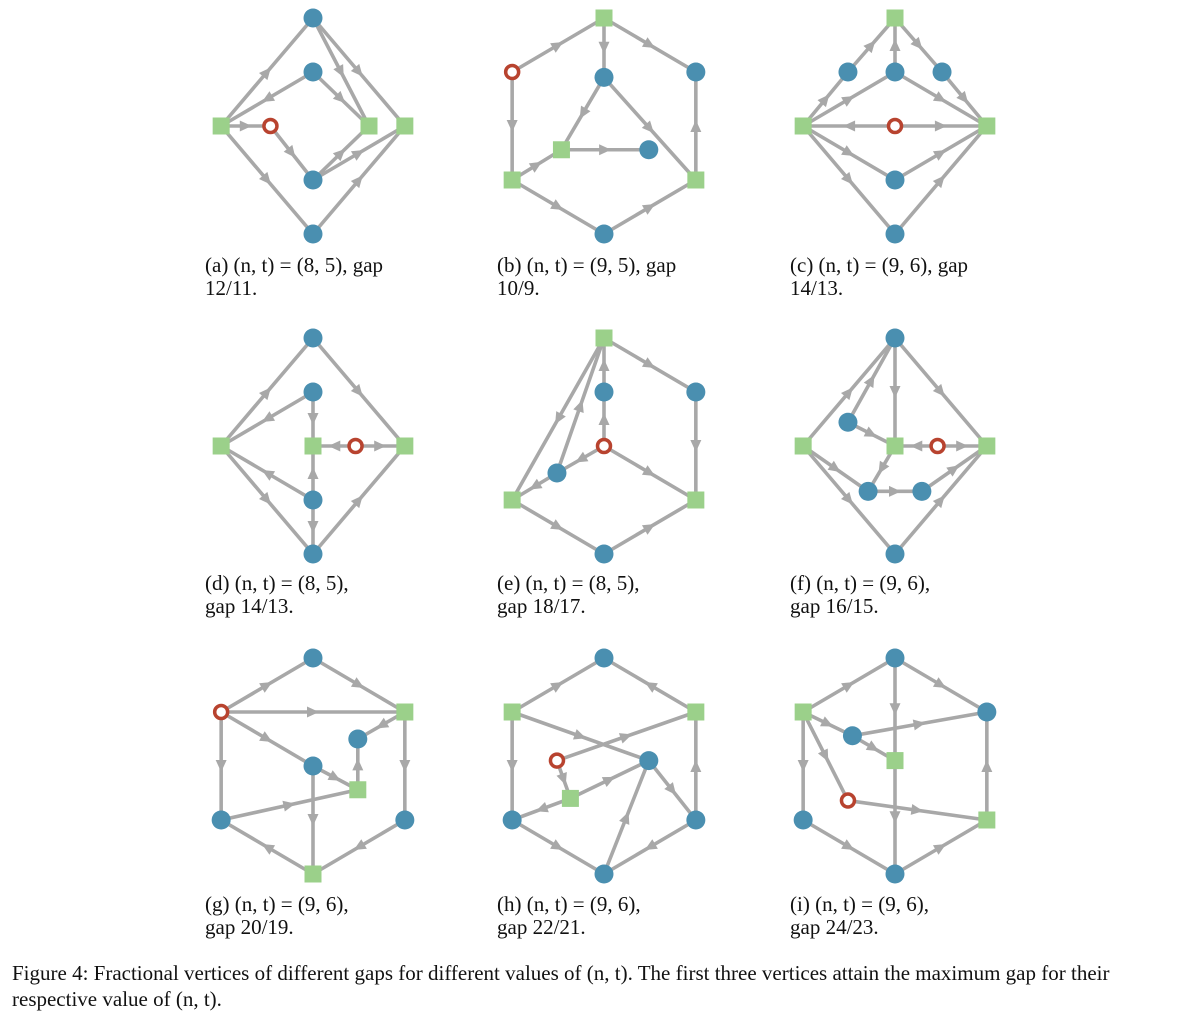 The width and height of the screenshot is (1200, 1015). I want to click on panel-caption-h: (h) (n, t) = (9, 6), gap 22/21., so click(569, 915).